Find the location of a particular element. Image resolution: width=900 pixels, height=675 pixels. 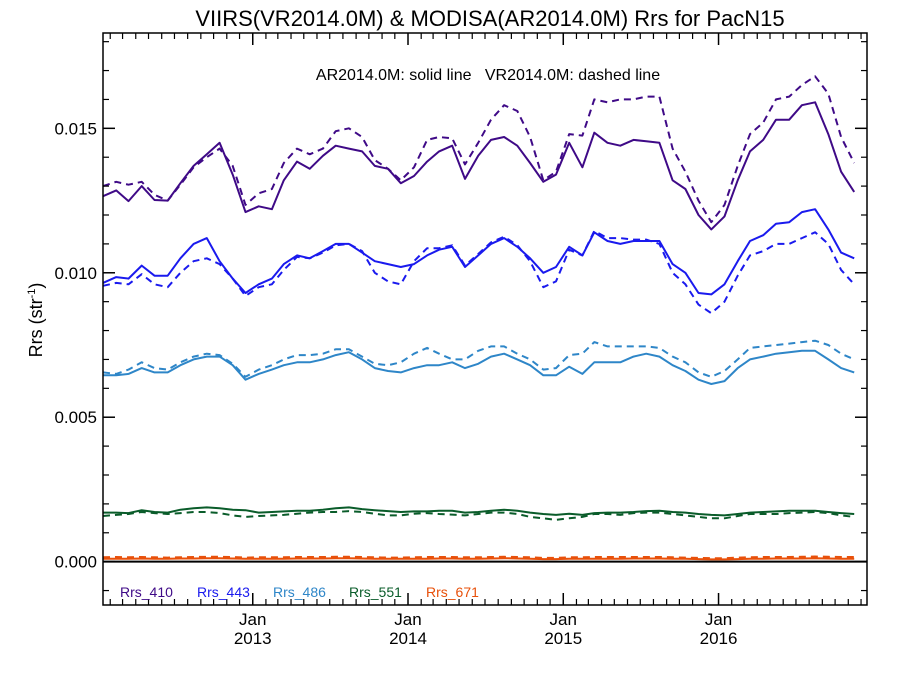

x-tick-year-label: 2015 is located at coordinates (563, 638).